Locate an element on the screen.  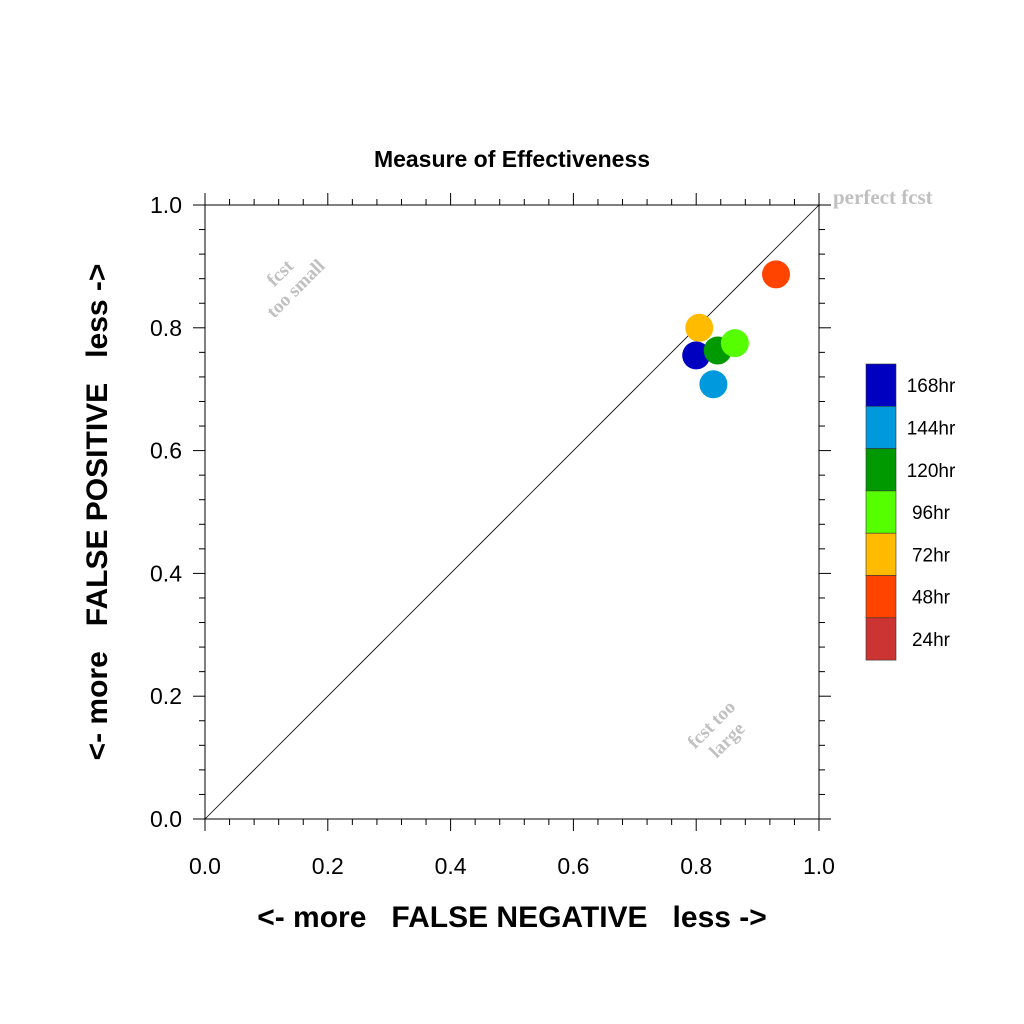
legend-swatch-120hr is located at coordinates (881, 470).